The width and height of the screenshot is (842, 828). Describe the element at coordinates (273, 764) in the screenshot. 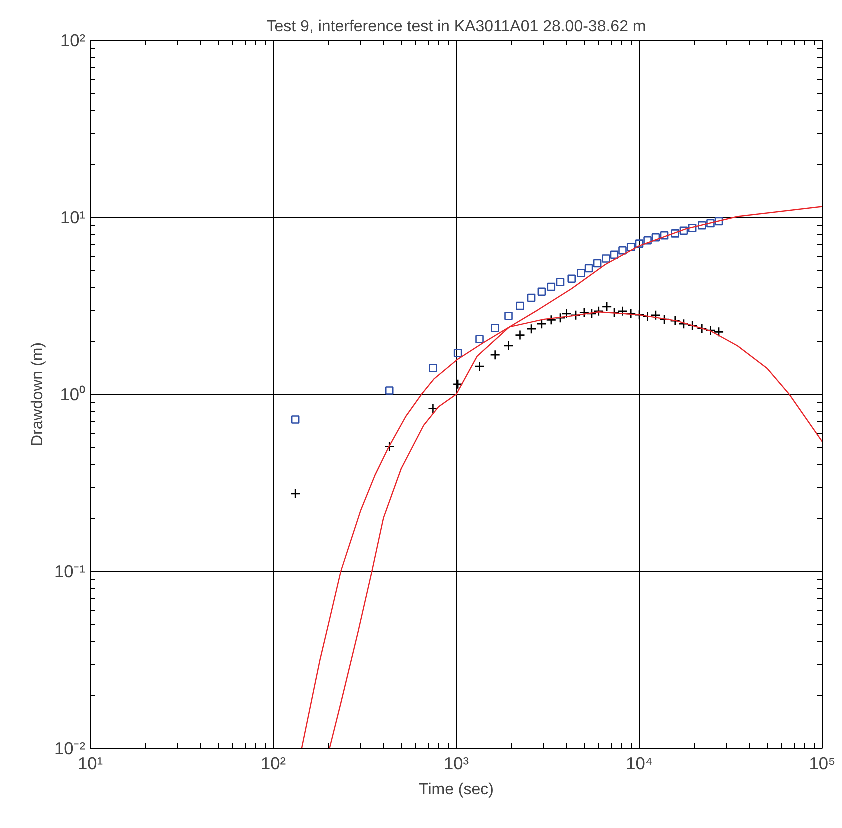

I see `x-tick-label: 10²` at that location.